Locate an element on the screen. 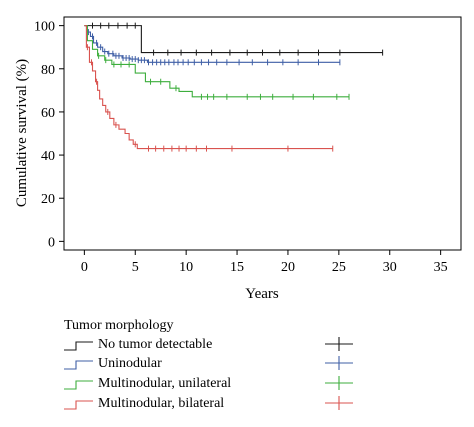  x-tick-label: 15 is located at coordinates (237, 267).